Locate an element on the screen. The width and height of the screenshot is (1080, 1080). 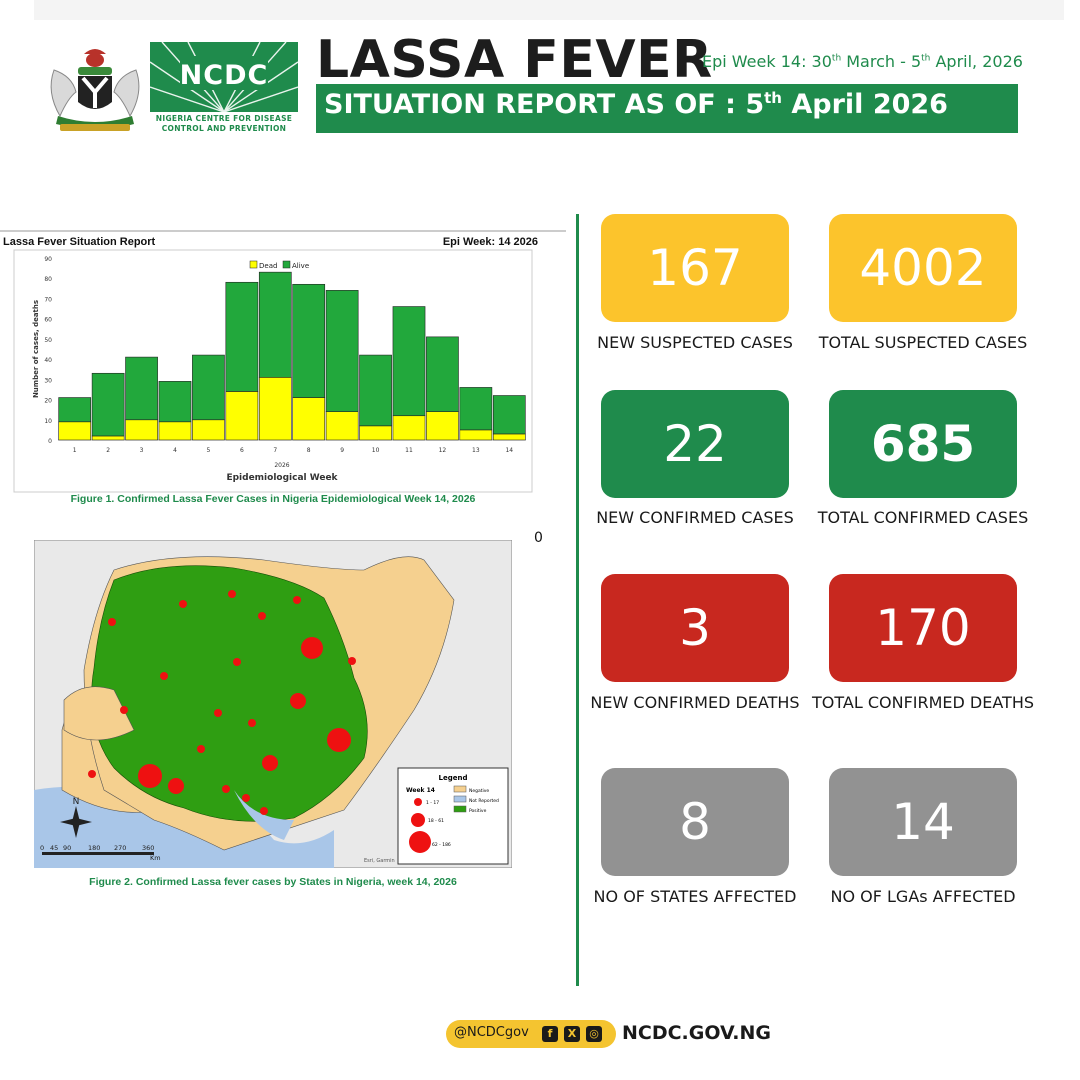
stat-value: 8 is located at coordinates (695, 822).